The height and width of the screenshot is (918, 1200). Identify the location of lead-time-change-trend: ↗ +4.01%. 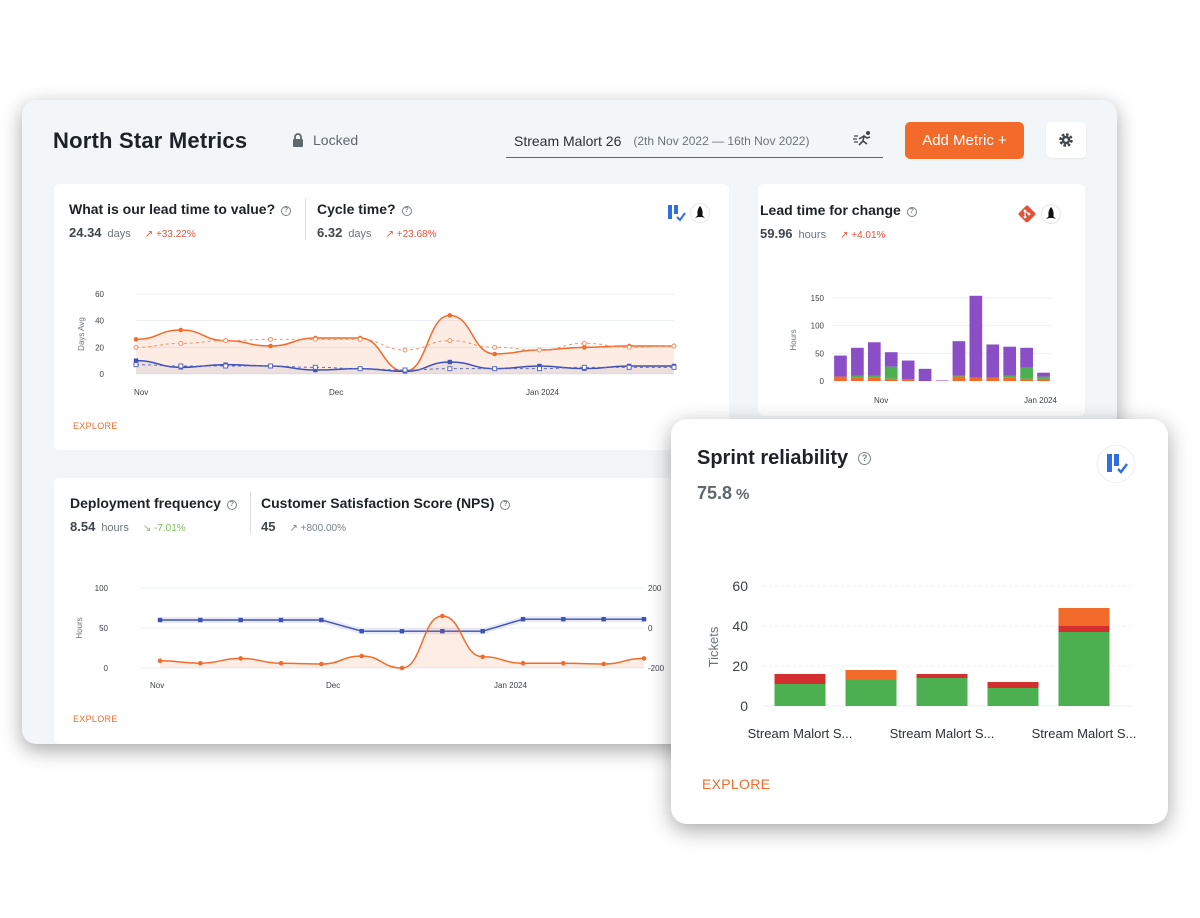
(862, 235).